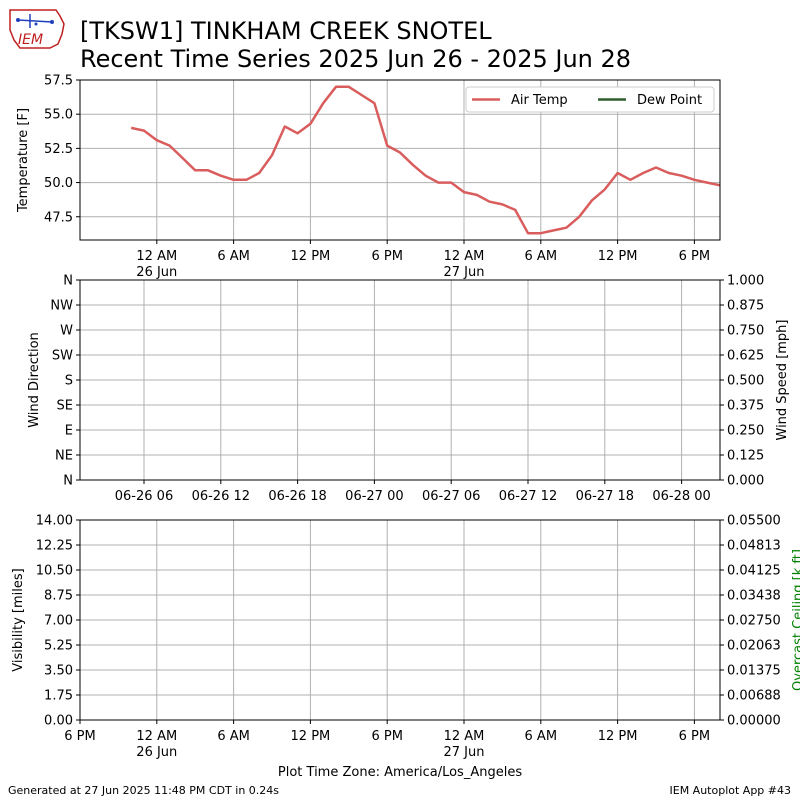 This screenshot has width=800, height=800. I want to click on y-tick-label: W, so click(66, 331).